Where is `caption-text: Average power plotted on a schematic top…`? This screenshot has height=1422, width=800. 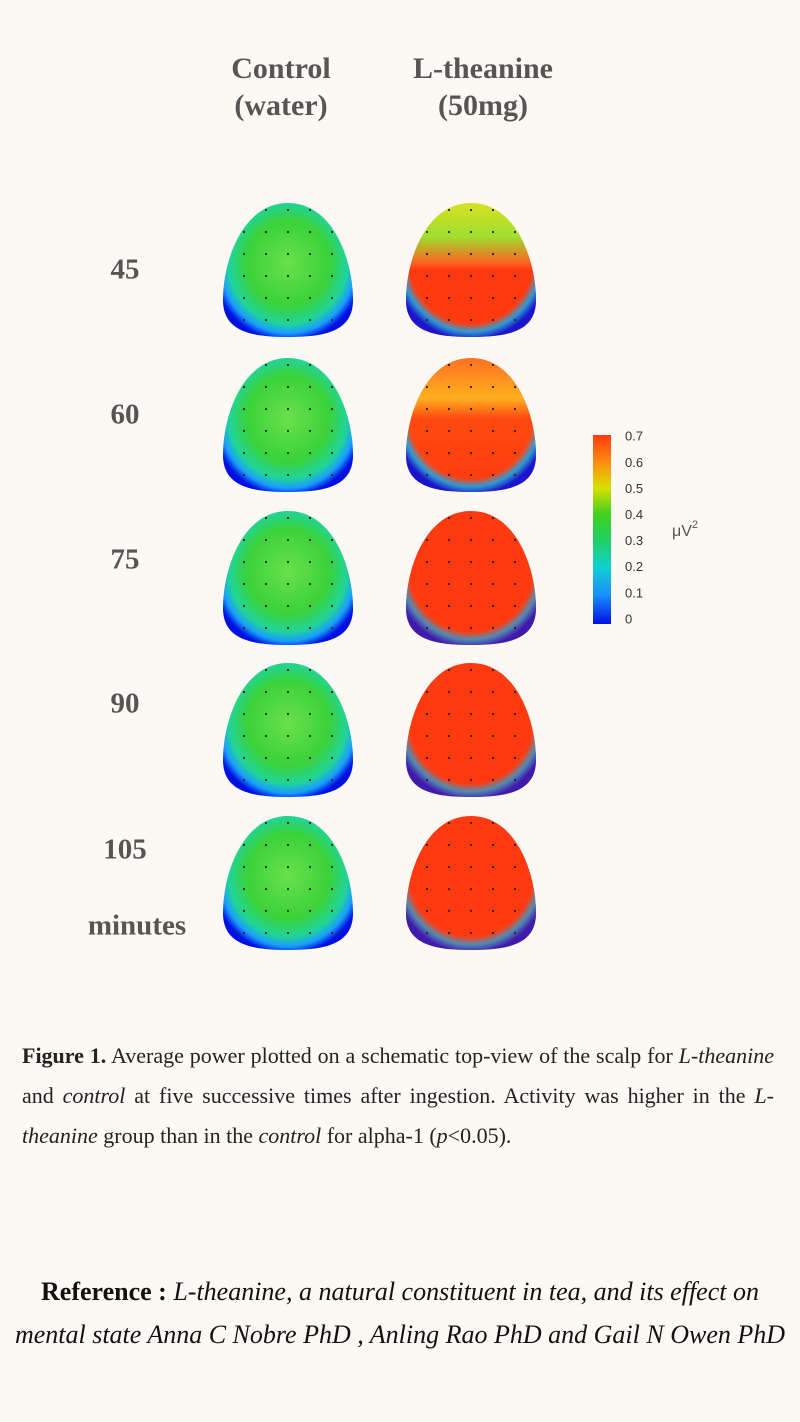
caption-text: Average power plotted on a schematic top… is located at coordinates (392, 1055).